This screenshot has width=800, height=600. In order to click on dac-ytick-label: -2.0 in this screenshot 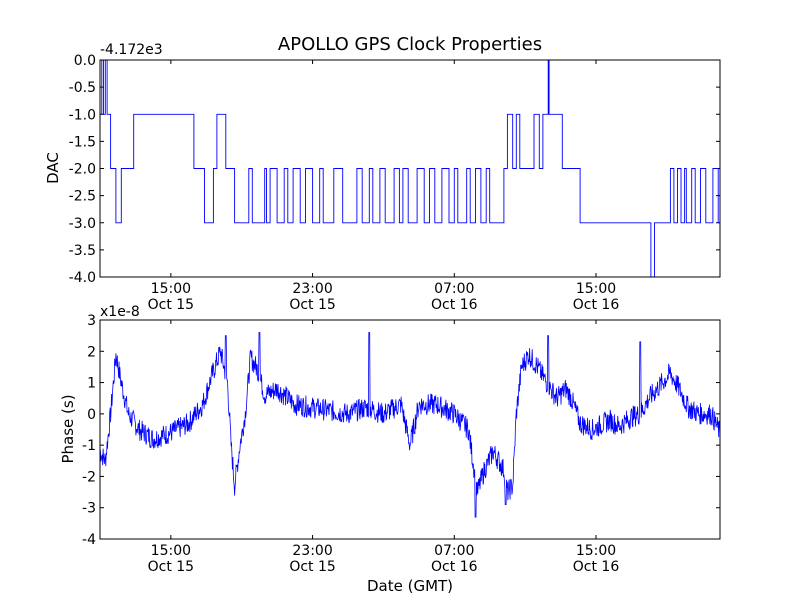, I will do `click(82, 170)`.